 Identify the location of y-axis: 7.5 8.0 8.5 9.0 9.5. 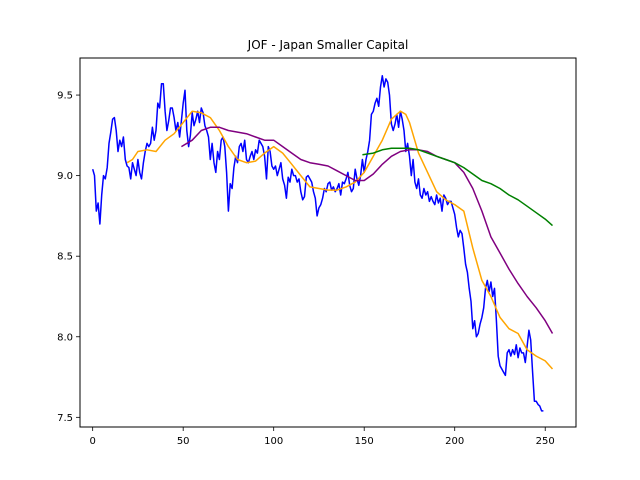
(68, 257).